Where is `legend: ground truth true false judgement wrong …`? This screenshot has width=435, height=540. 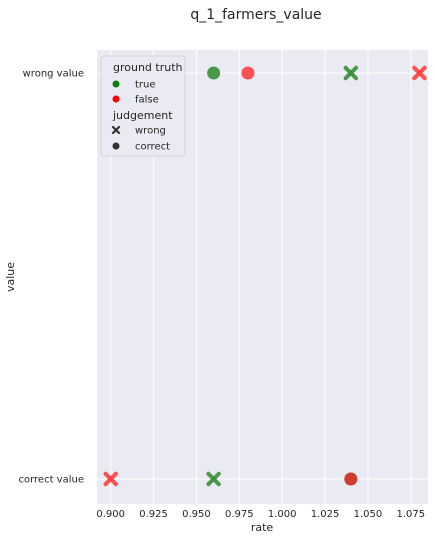
legend: ground truth true false judgement wrong … is located at coordinates (143, 106).